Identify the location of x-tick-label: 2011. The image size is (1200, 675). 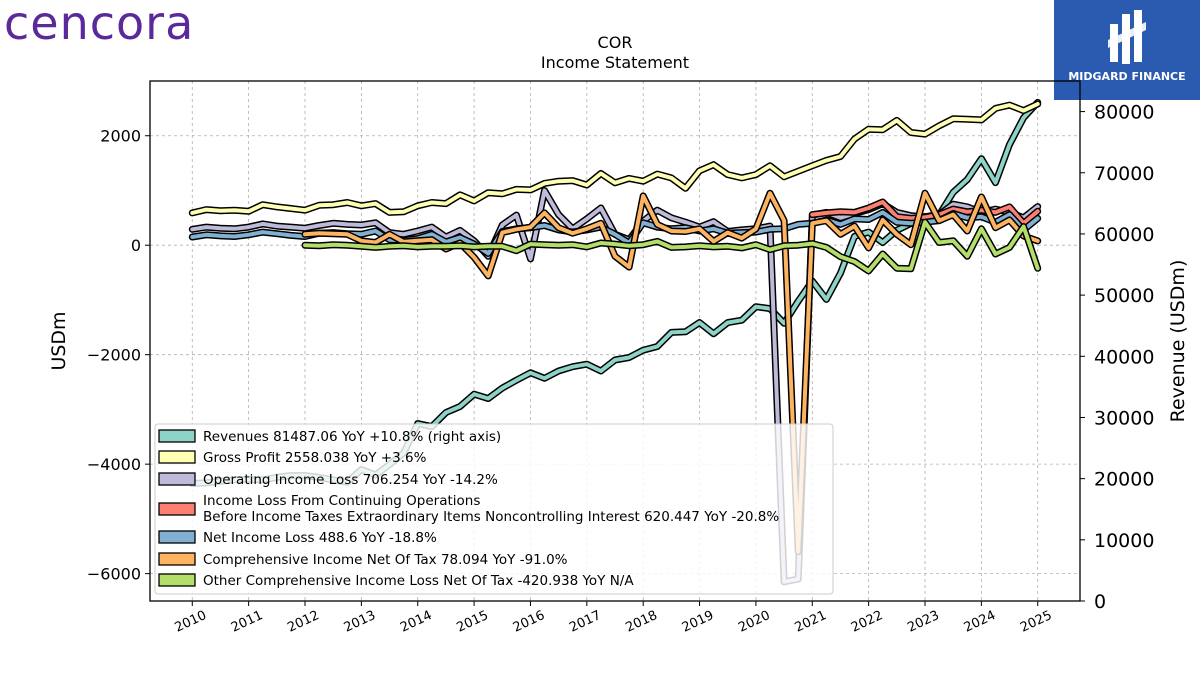
(247, 622).